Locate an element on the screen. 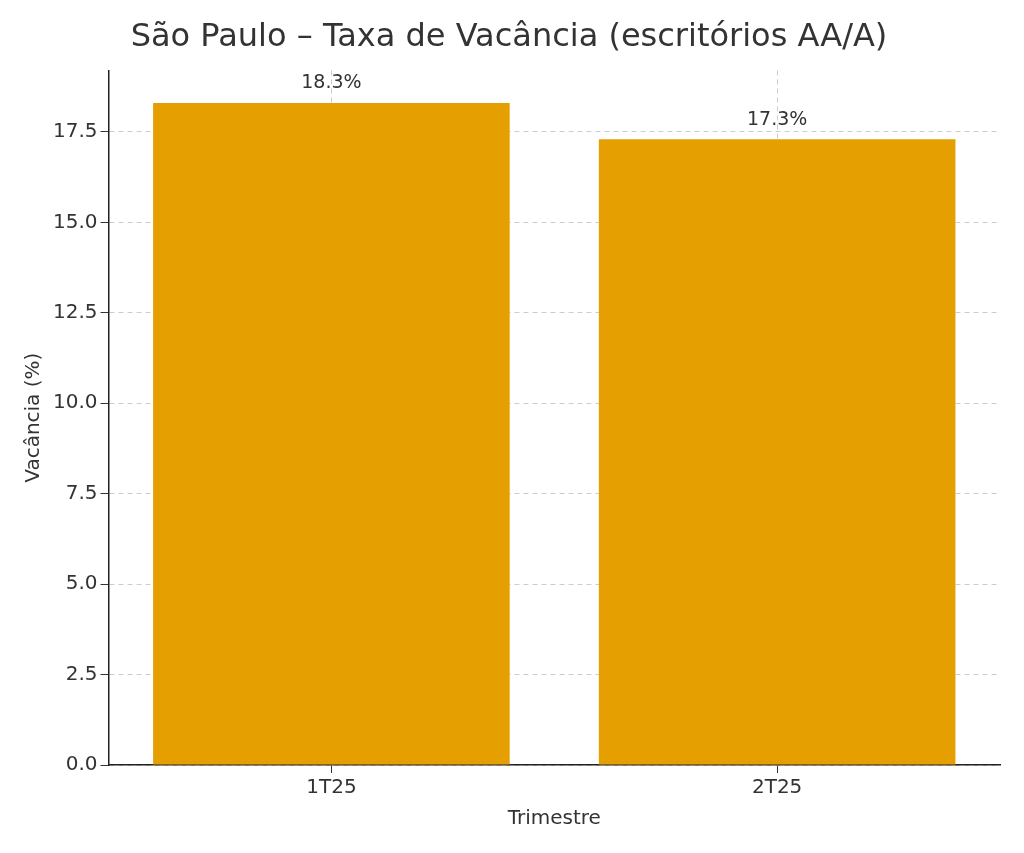 Image resolution: width=1024 pixels, height=853 pixels. data-label: 18.3% is located at coordinates (331, 81).